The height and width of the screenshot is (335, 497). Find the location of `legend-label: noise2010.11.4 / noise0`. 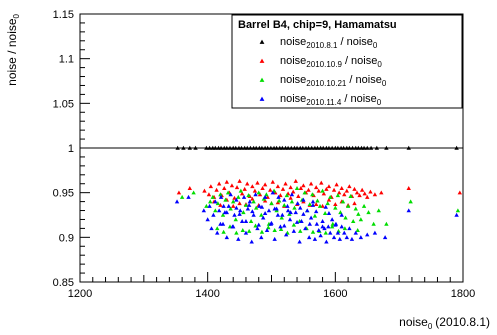

legend-label: noise2010.11.4 / noise0 is located at coordinates (331, 100).